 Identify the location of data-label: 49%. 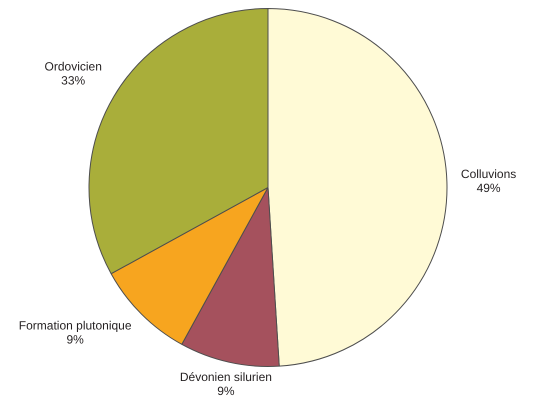
(488, 187).